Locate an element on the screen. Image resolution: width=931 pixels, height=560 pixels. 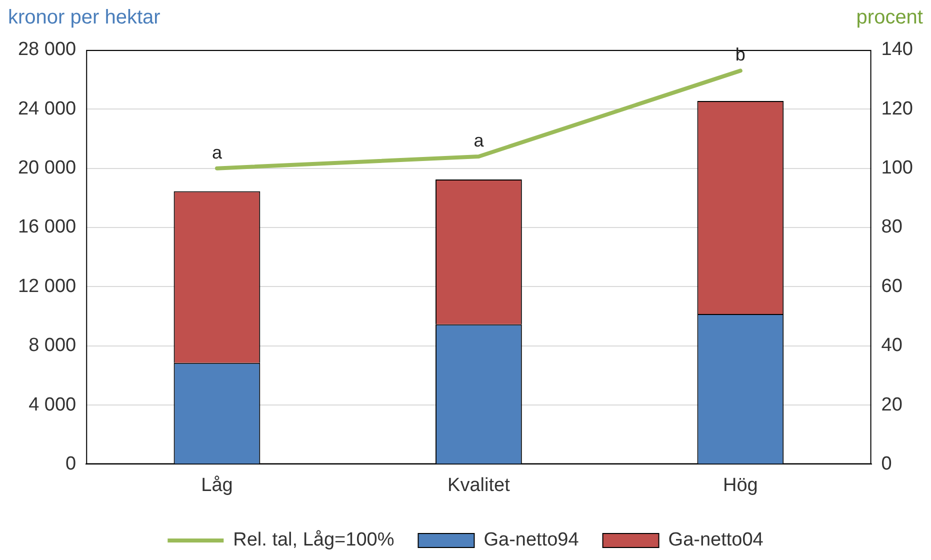
y2-tick-label: 140 is located at coordinates (897, 49).